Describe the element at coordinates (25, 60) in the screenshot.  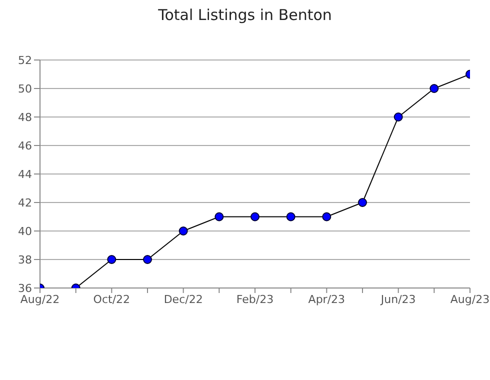
I see `y-tick-label: 52` at that location.